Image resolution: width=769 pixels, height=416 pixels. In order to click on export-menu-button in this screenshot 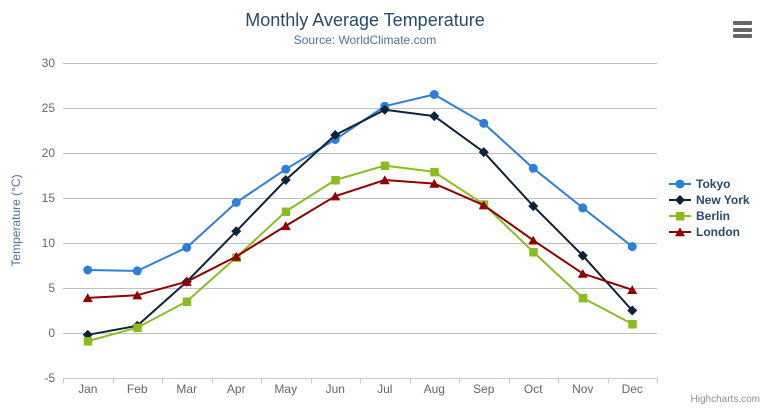, I will do `click(742, 29)`.